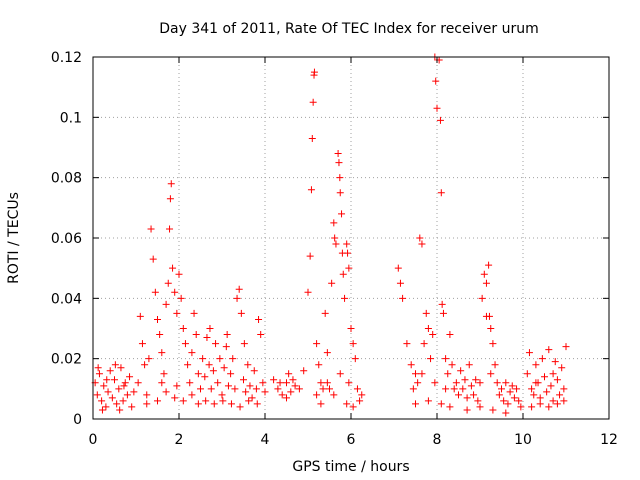 This screenshot has height=480, width=640. I want to click on x-tick-label: 10, so click(523, 440).